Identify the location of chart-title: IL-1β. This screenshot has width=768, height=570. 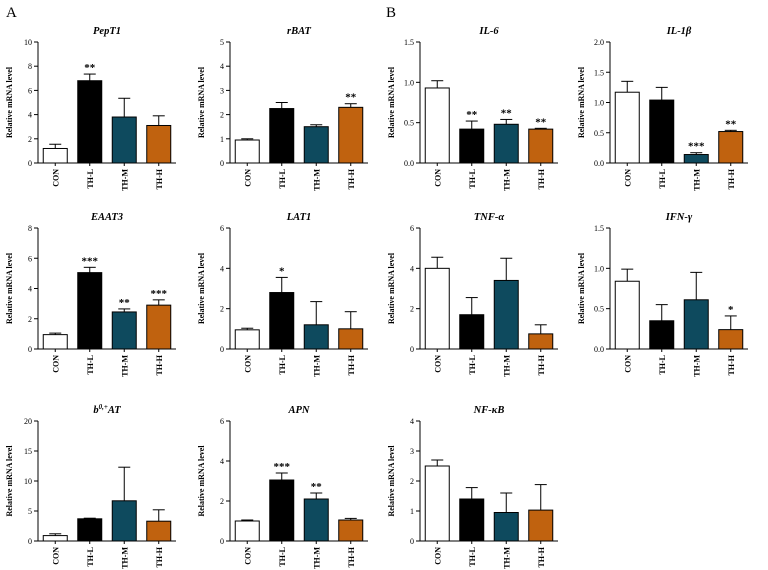
(679, 31).